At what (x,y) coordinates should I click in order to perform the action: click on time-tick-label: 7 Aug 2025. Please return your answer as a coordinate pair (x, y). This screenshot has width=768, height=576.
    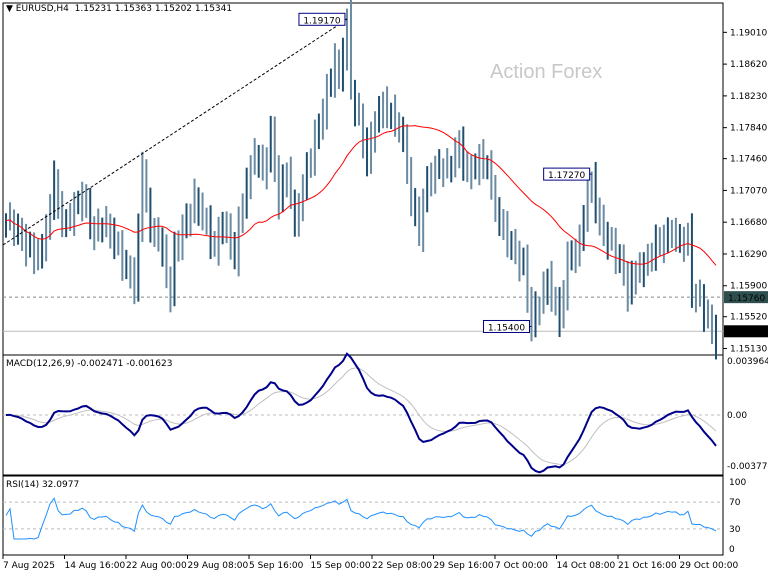
    Looking at the image, I should click on (29, 566).